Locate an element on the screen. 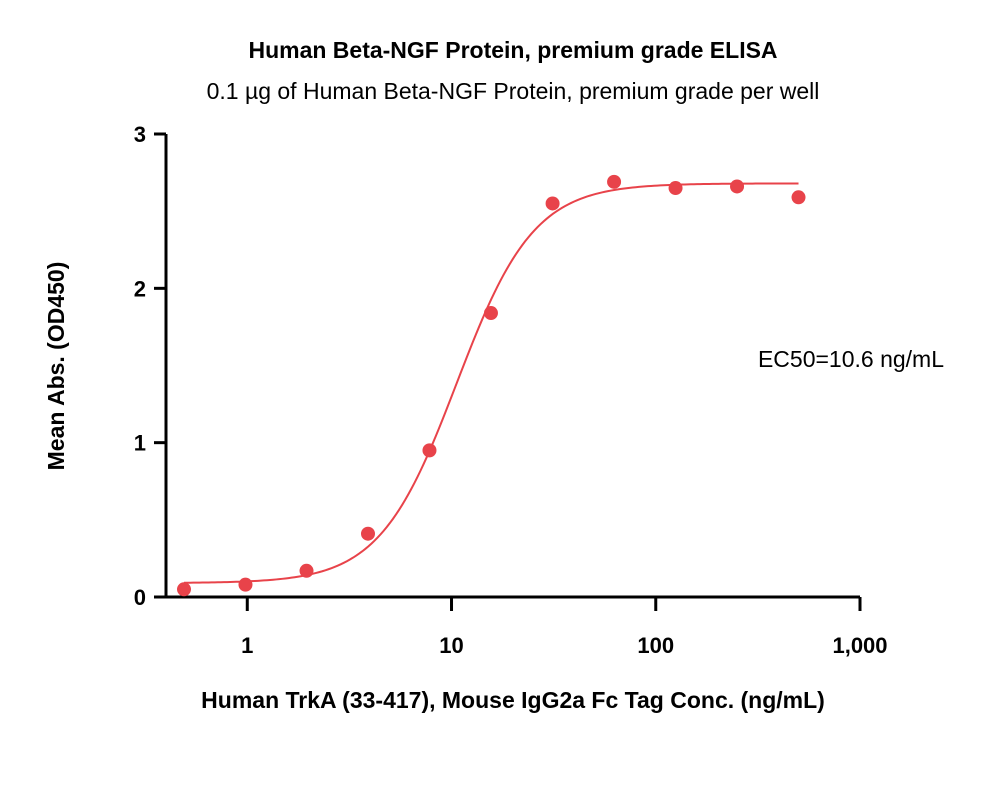  x-tick-label: 10 is located at coordinates (451, 645).